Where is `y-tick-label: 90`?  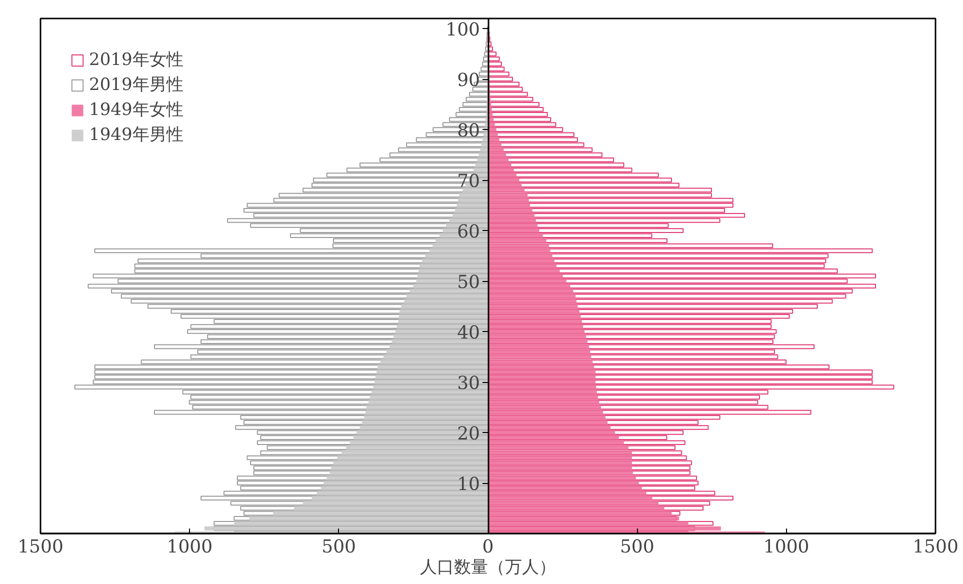
y-tick-label: 90 is located at coordinates (468, 81).